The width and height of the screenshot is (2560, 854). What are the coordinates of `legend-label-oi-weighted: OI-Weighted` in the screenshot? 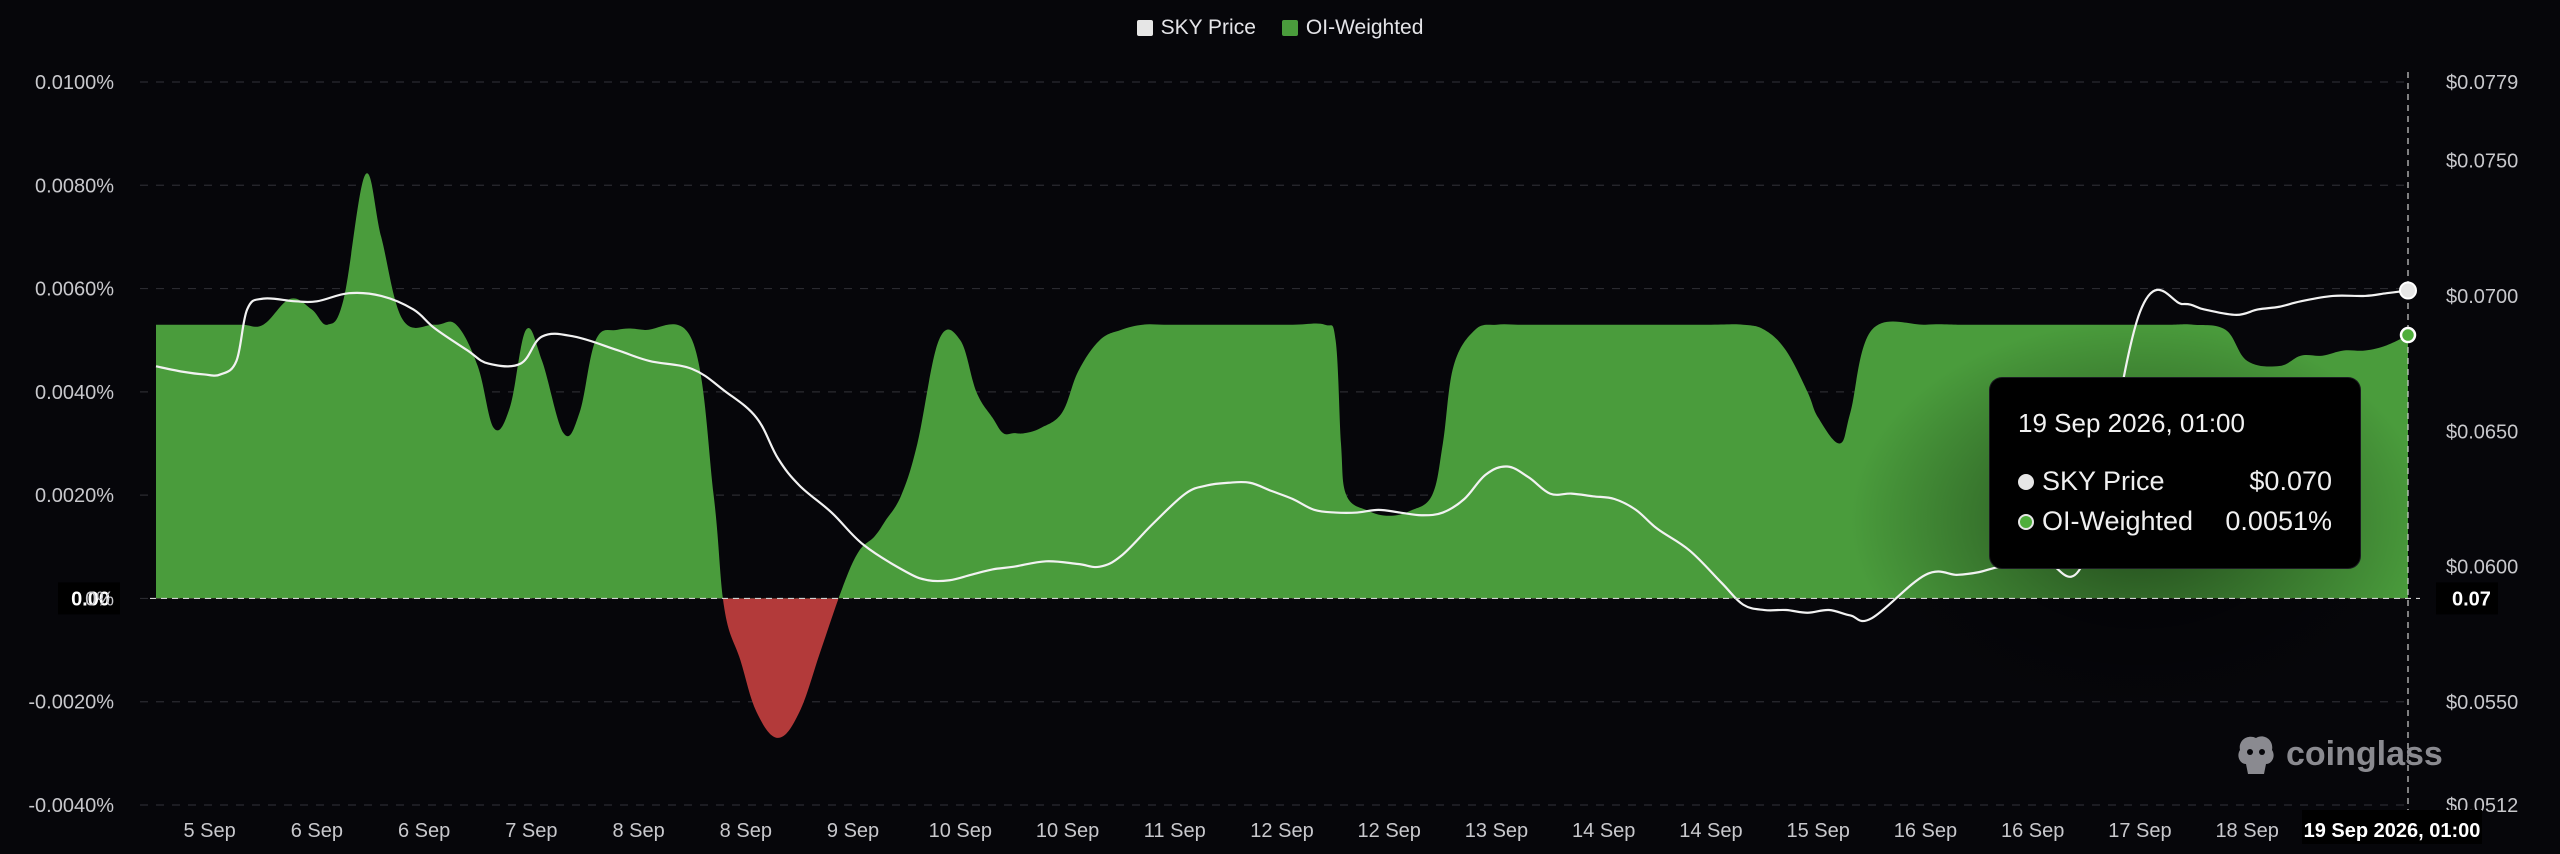 It's located at (1364, 27).